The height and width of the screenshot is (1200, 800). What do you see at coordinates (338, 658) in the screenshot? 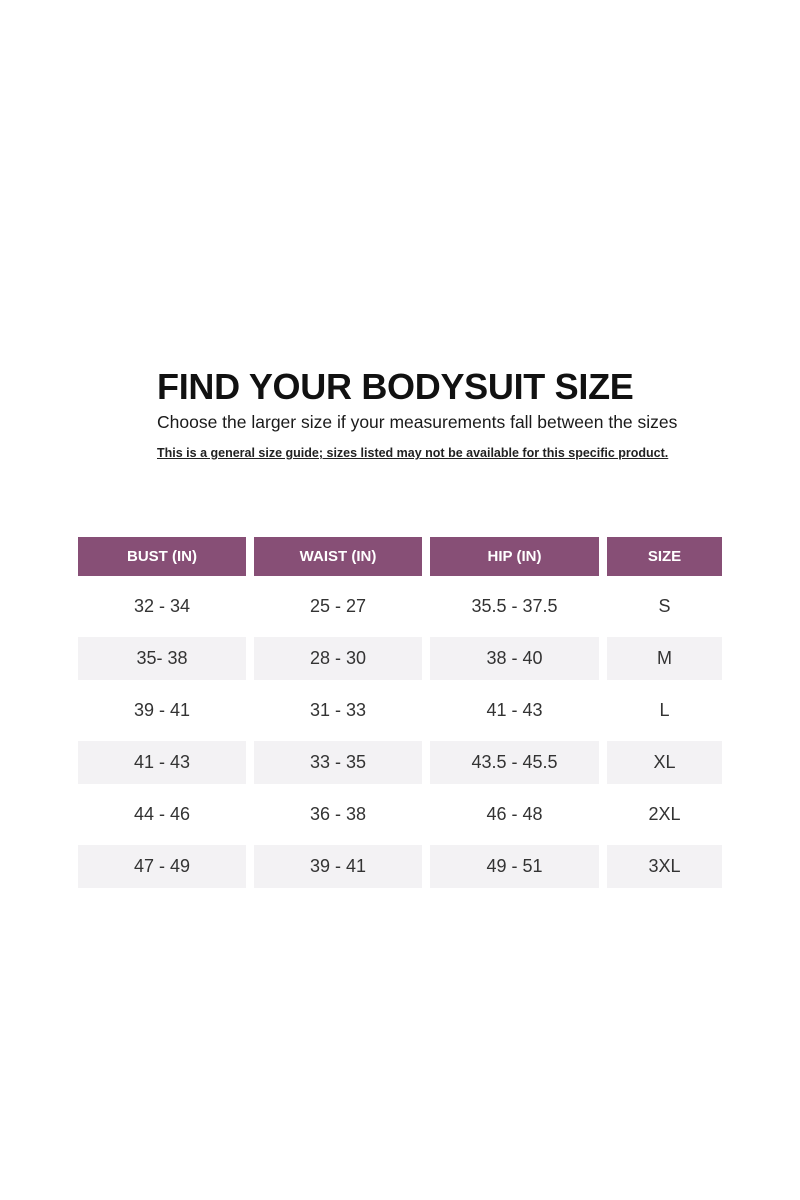
I see `cell-waist: 28 - 30` at bounding box center [338, 658].